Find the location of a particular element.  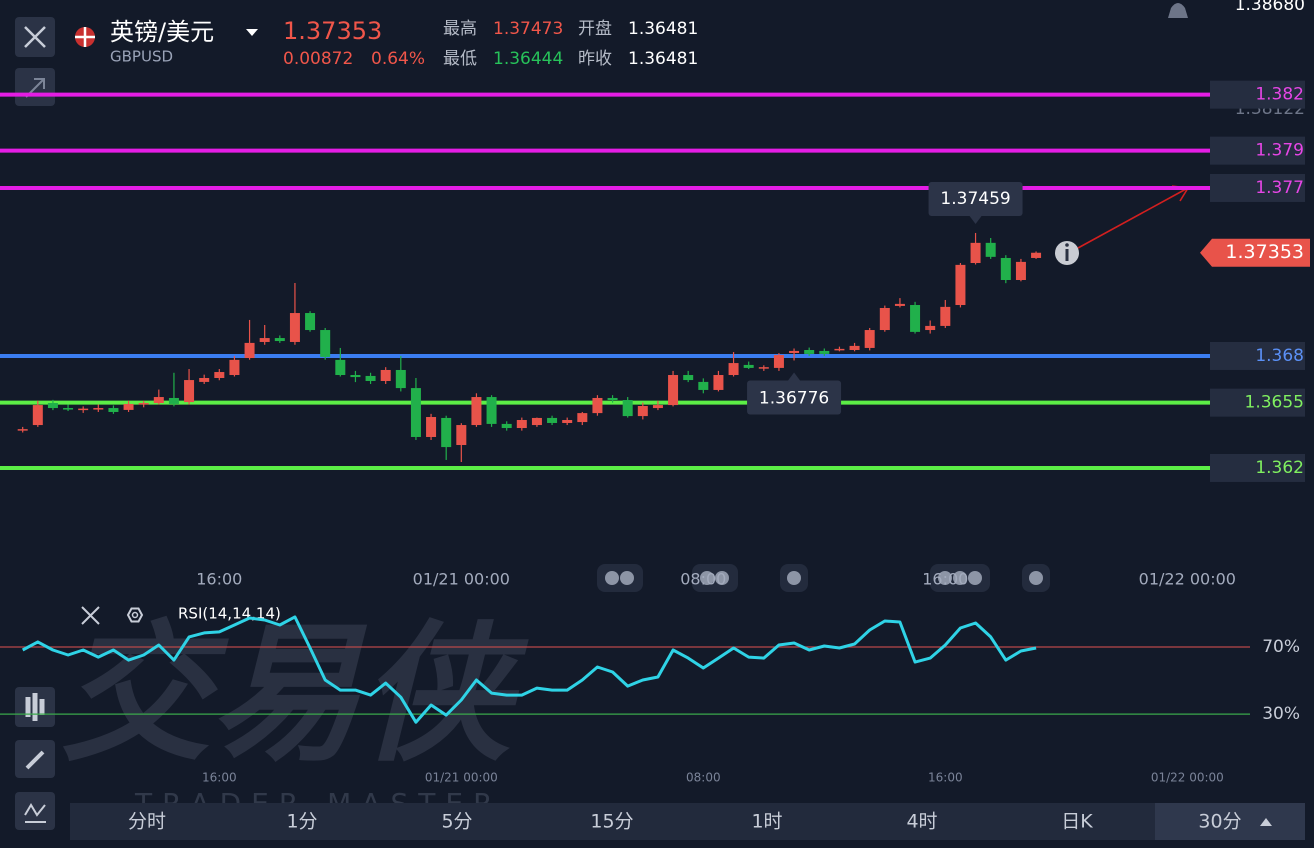

price-tag-bg is located at coordinates (1255, 252).